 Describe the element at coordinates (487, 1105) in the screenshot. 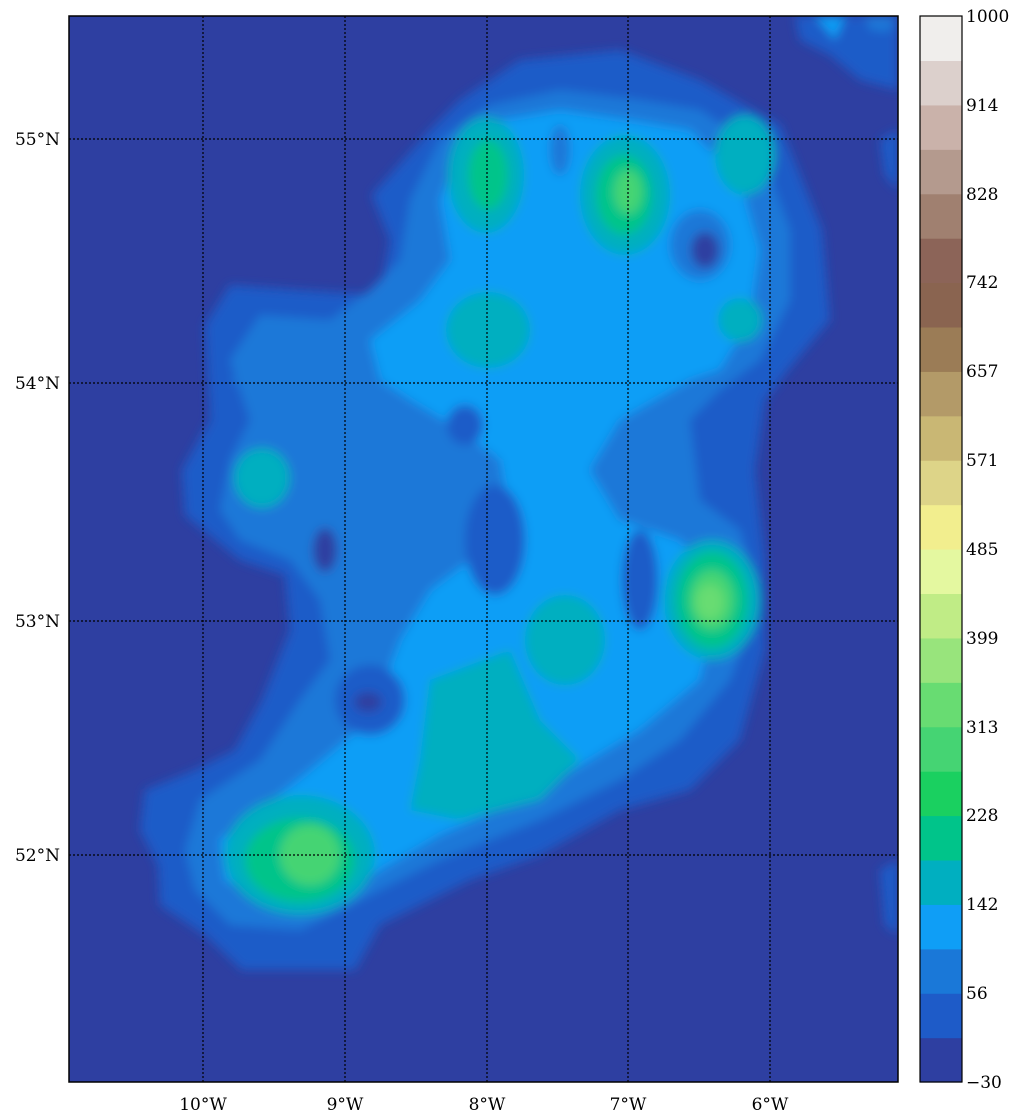

I see `lon-label-8w: 8°W` at that location.